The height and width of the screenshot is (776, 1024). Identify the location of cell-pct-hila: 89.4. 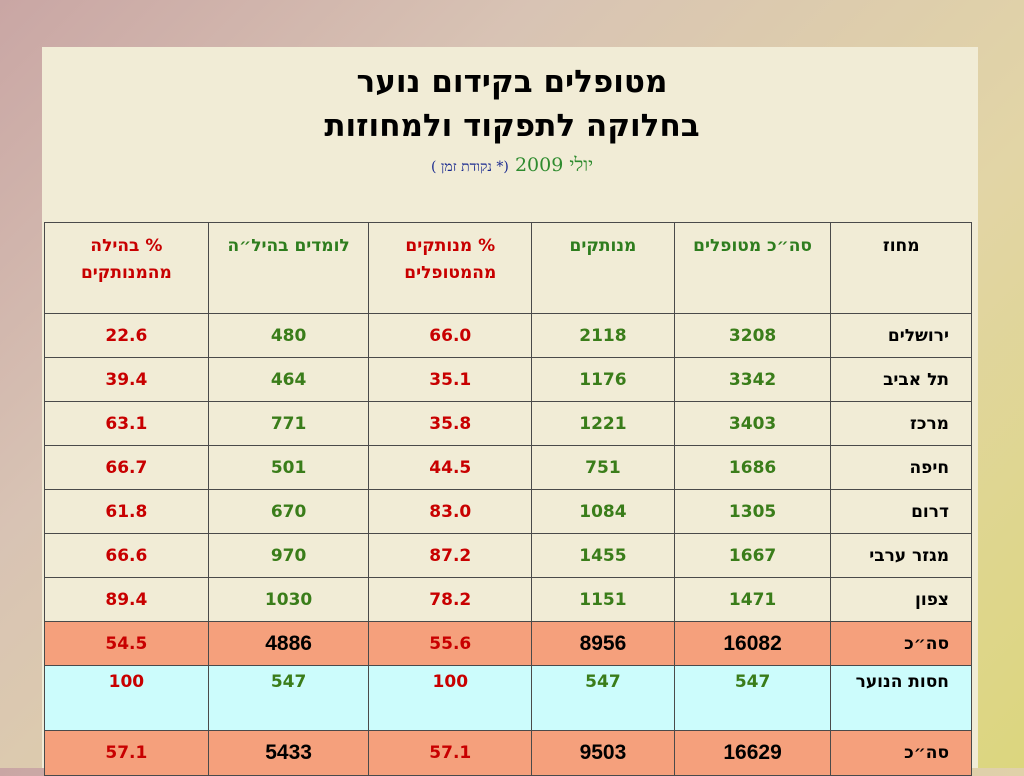
(126, 599).